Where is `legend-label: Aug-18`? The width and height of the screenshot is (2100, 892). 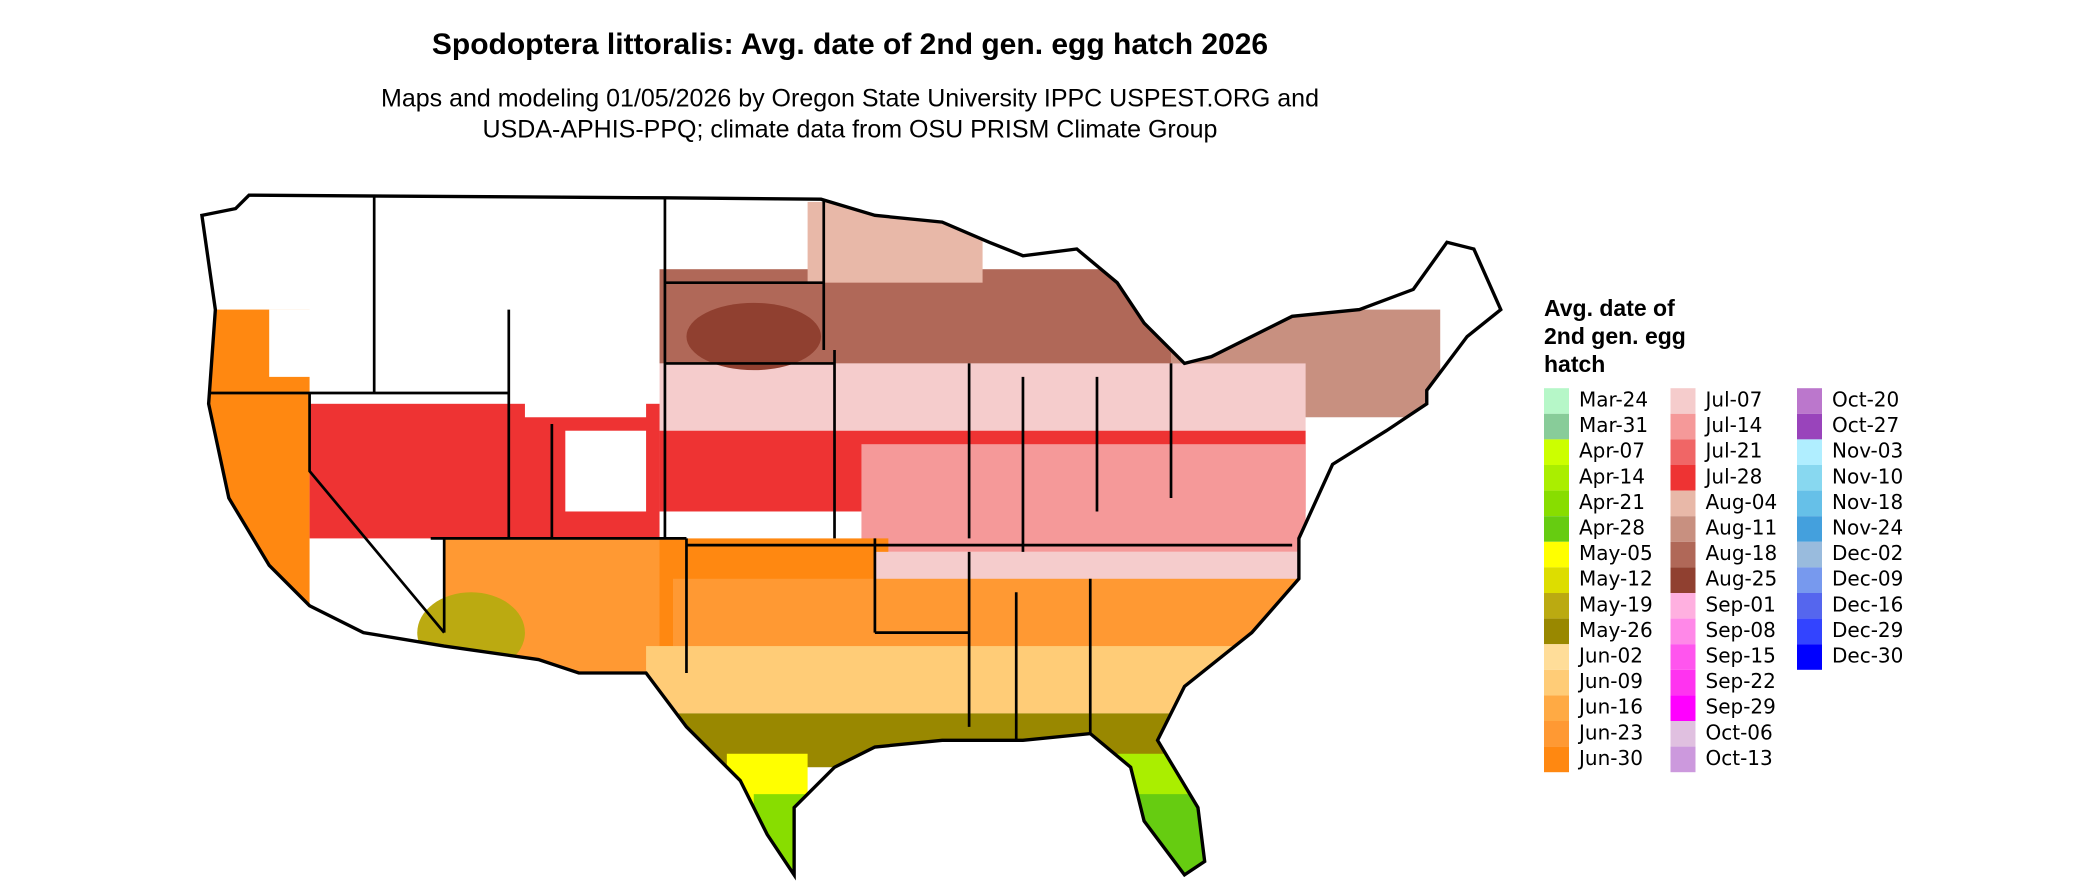 legend-label: Aug-18 is located at coordinates (1742, 553).